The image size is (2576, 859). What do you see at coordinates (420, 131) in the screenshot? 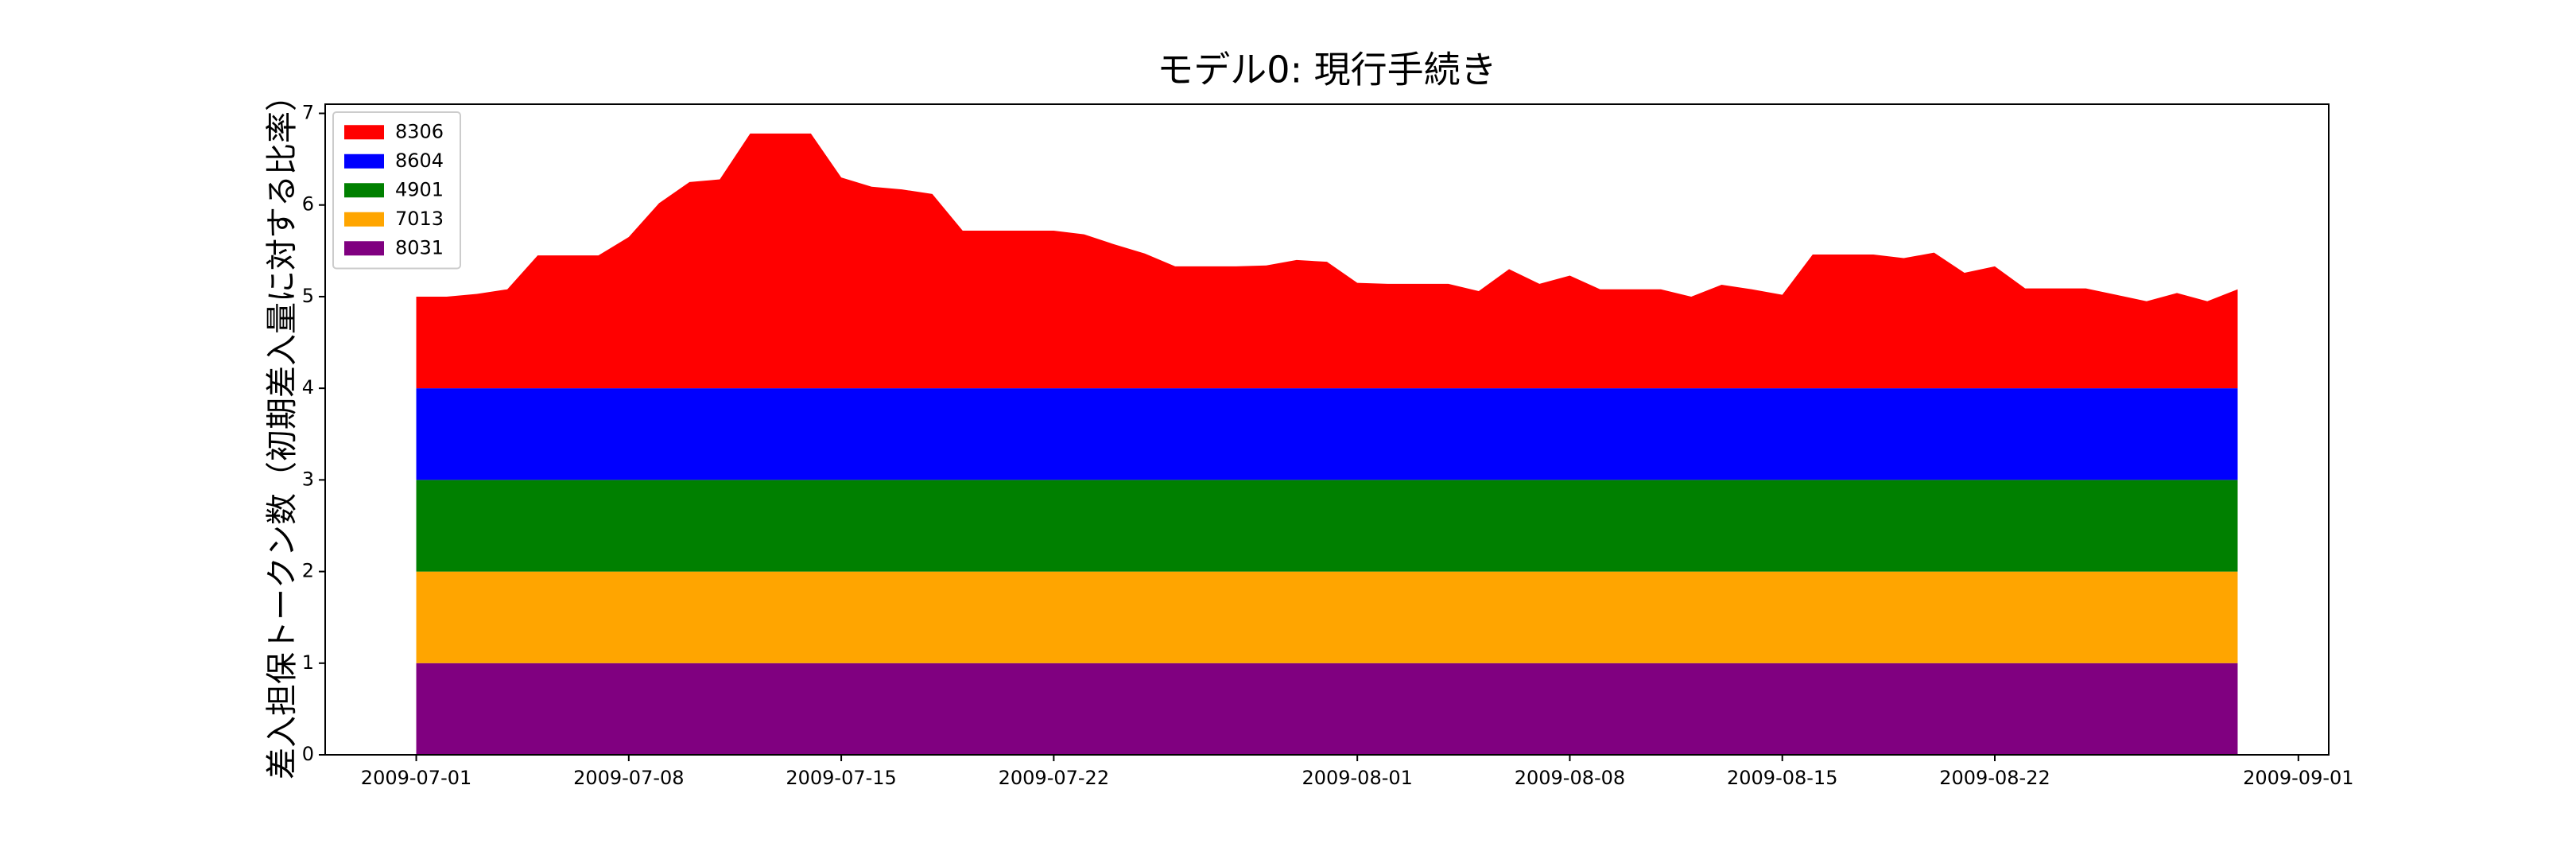
I see `legend-label: 8306` at bounding box center [420, 131].